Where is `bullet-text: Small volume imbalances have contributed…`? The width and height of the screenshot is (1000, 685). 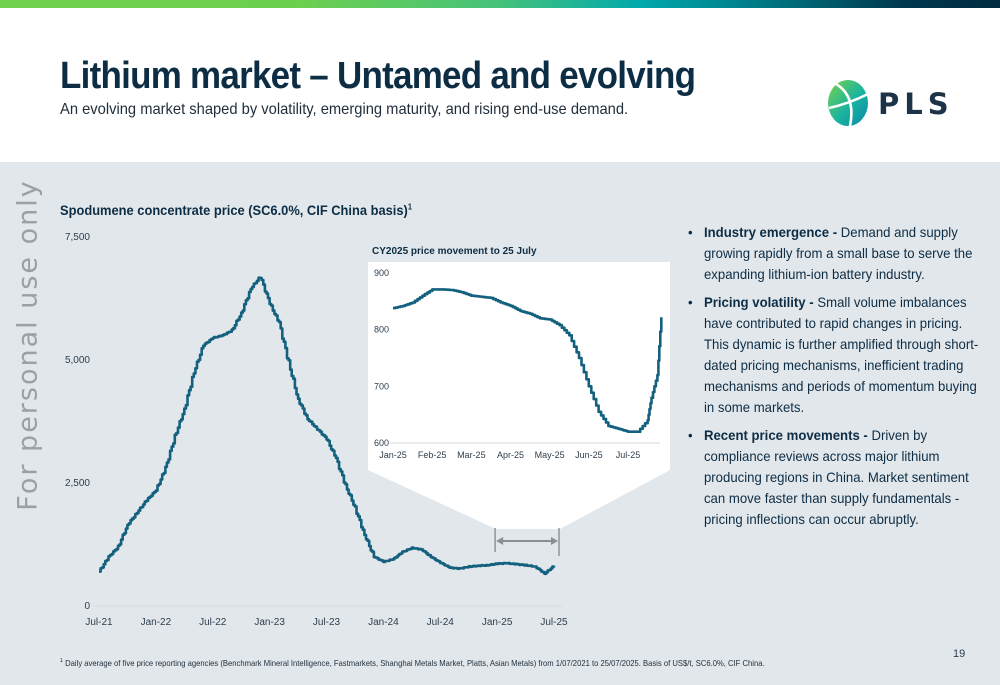
bullet-text: Small volume imbalances have contributed… is located at coordinates (841, 354).